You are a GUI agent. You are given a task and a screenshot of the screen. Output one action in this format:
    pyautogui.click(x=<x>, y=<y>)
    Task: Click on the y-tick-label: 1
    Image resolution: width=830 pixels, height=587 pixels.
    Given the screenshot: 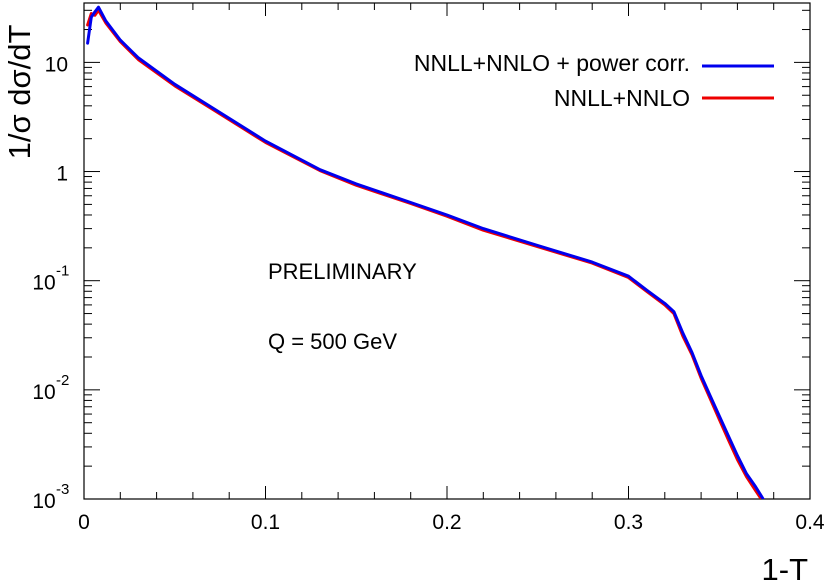 What is the action you would take?
    pyautogui.click(x=62, y=174)
    